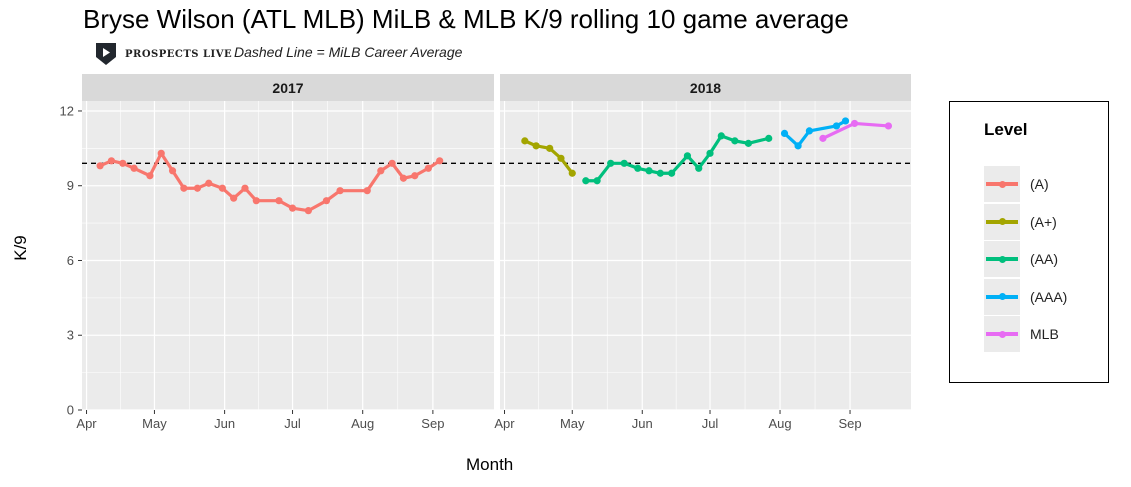  Describe the element at coordinates (270, 182) in the screenshot. I see `series-a` at that location.